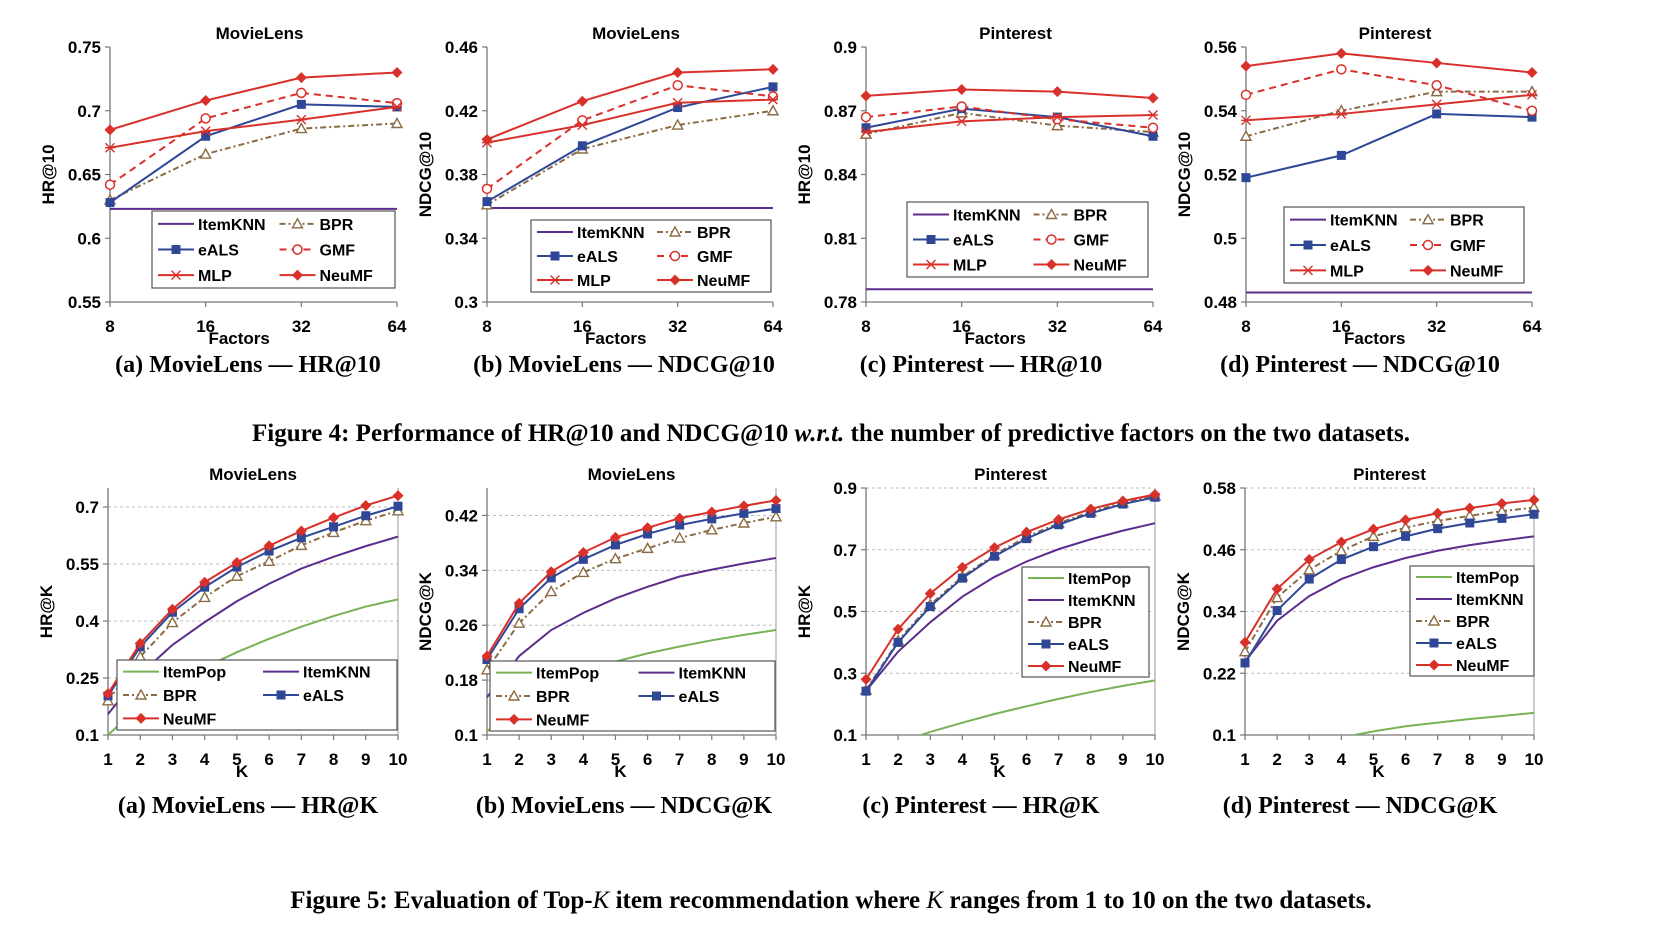 The height and width of the screenshot is (940, 1662). Describe the element at coordinates (273, 249) in the screenshot. I see `fig4-a-legend: ItemKNN BPR eALS GMF MLP NeuMF` at that location.